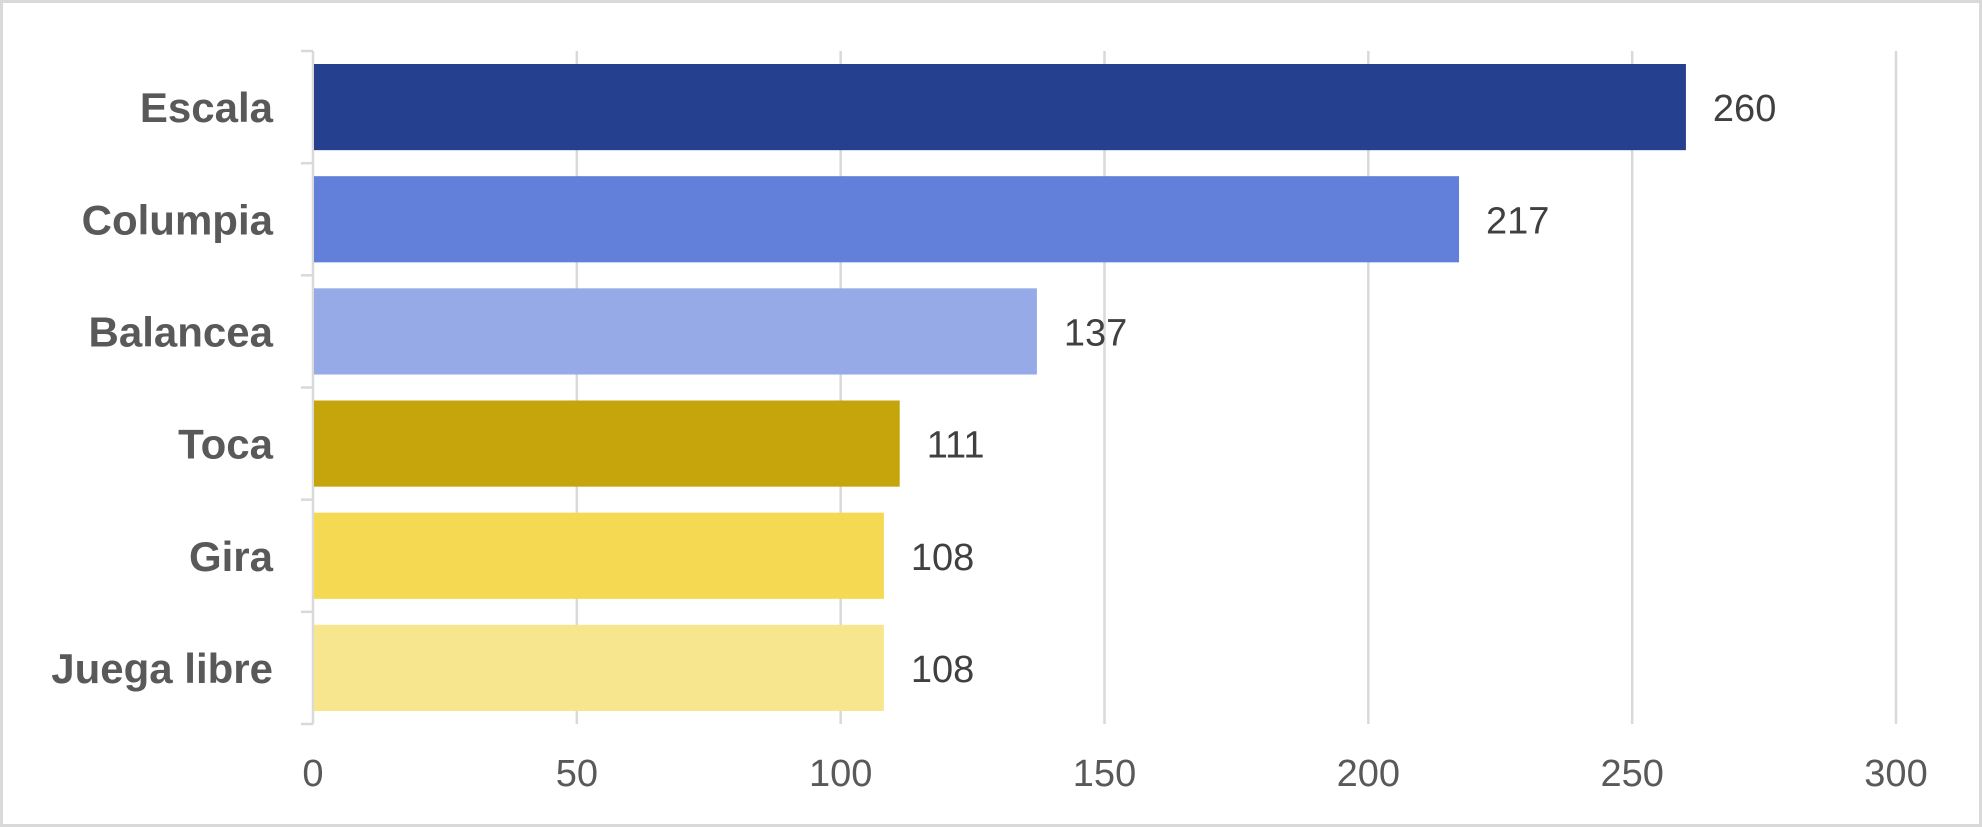 The width and height of the screenshot is (1982, 827). Describe the element at coordinates (1095, 333) in the screenshot. I see `data-label: 137` at that location.